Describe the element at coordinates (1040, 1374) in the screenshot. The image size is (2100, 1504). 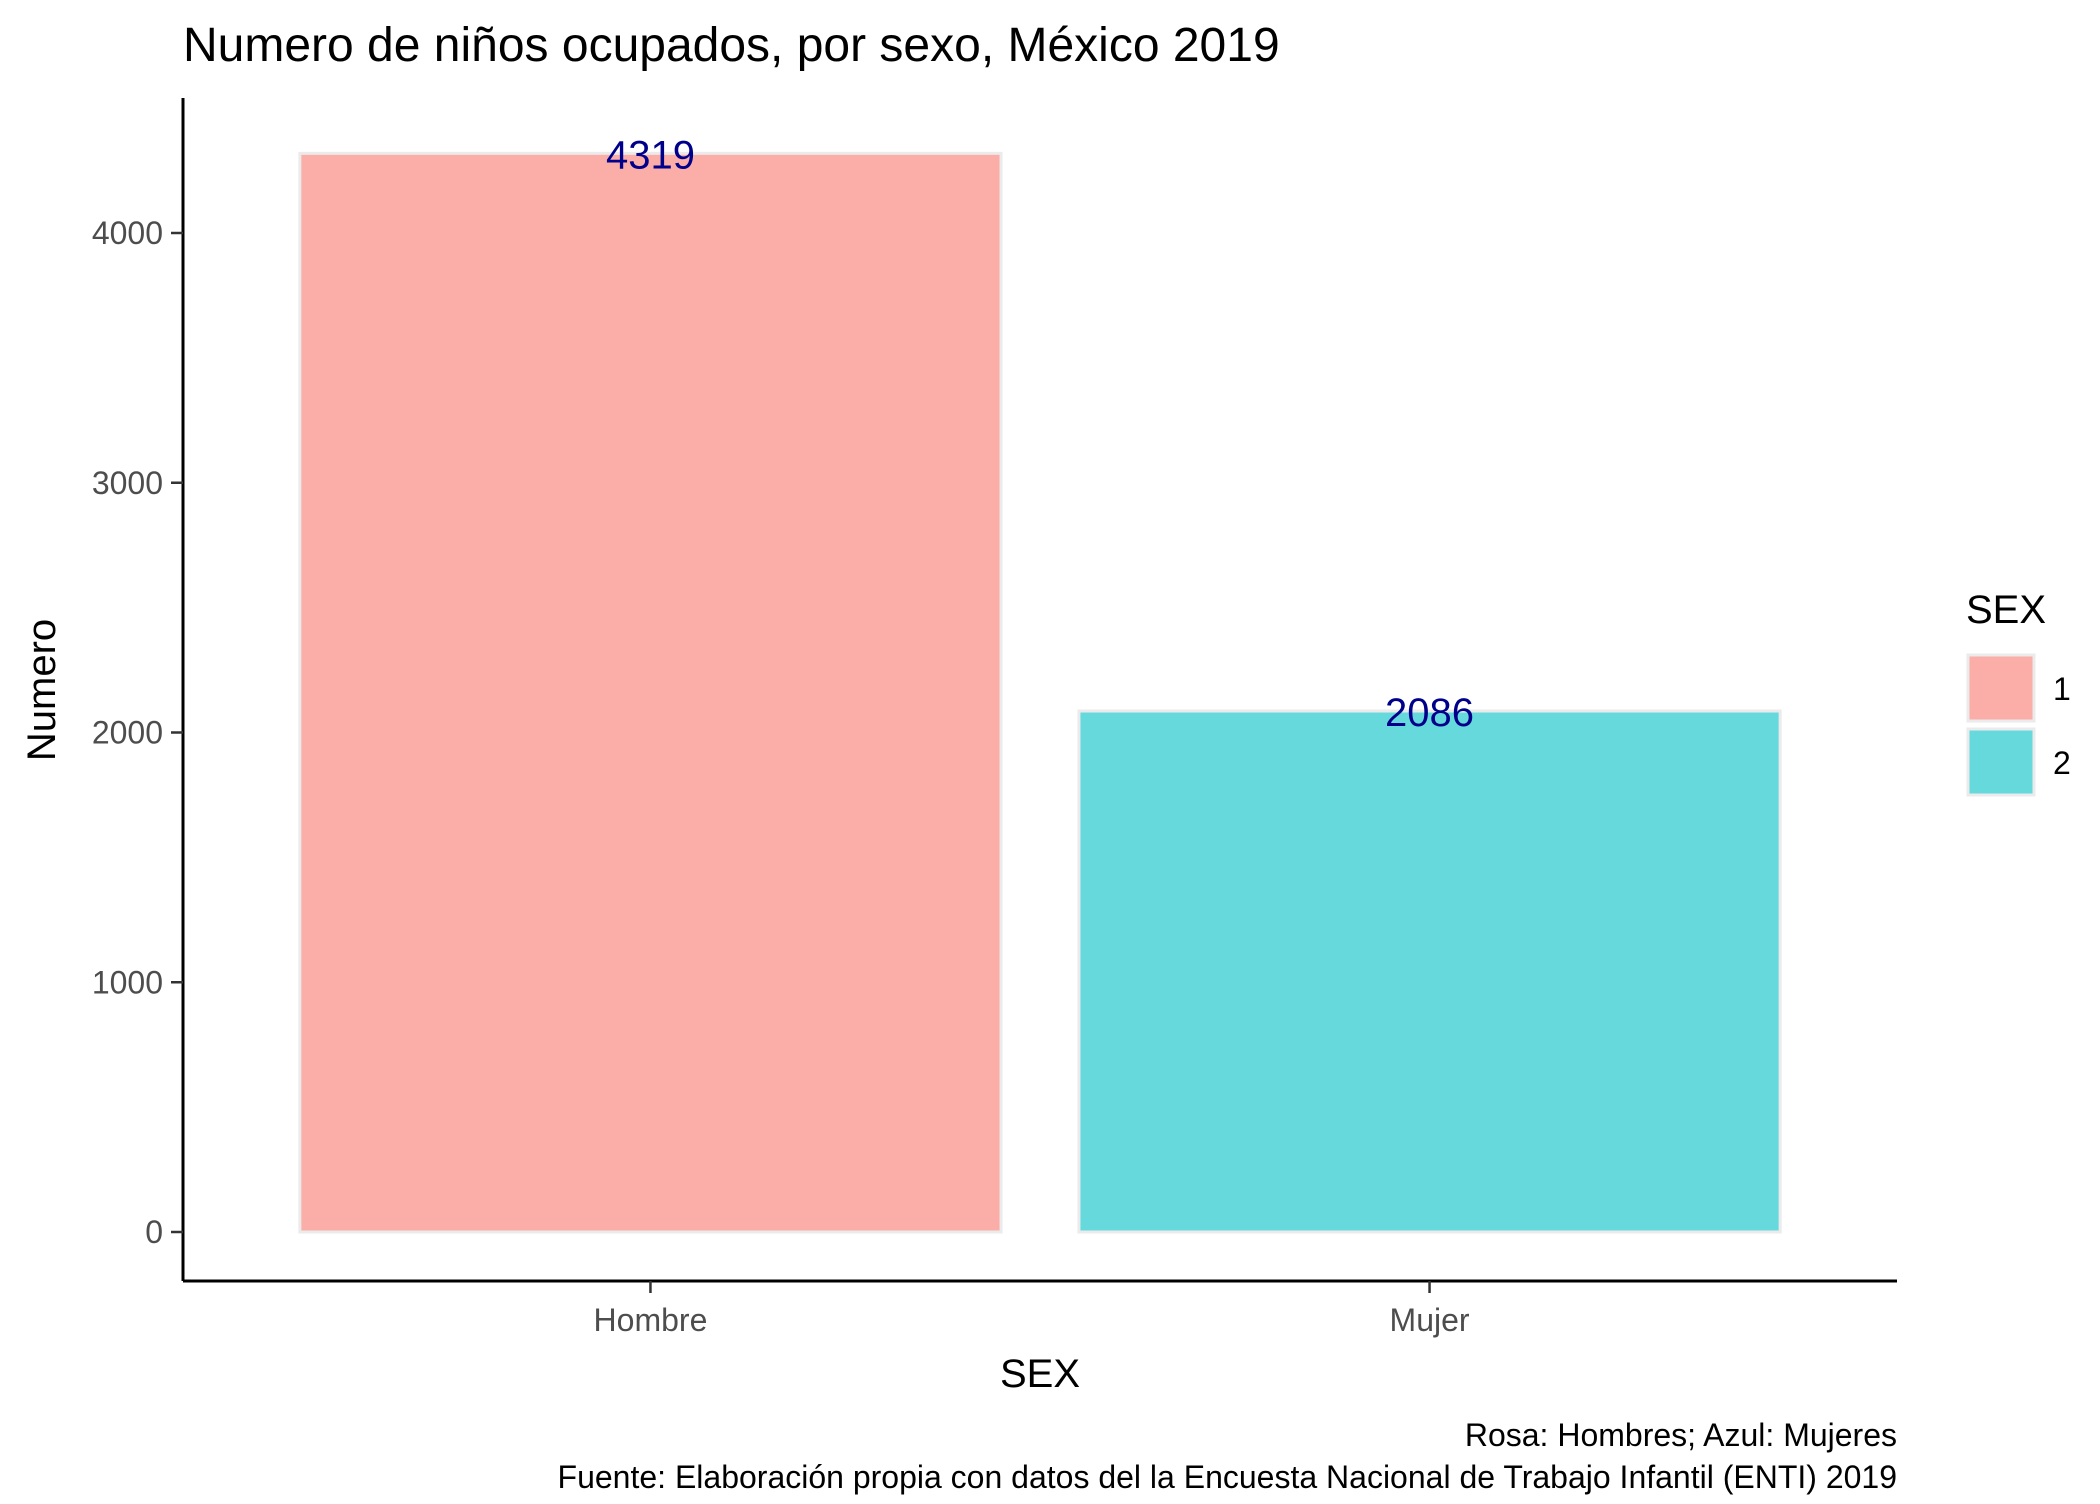
I see `x-axis-title: SEX` at that location.